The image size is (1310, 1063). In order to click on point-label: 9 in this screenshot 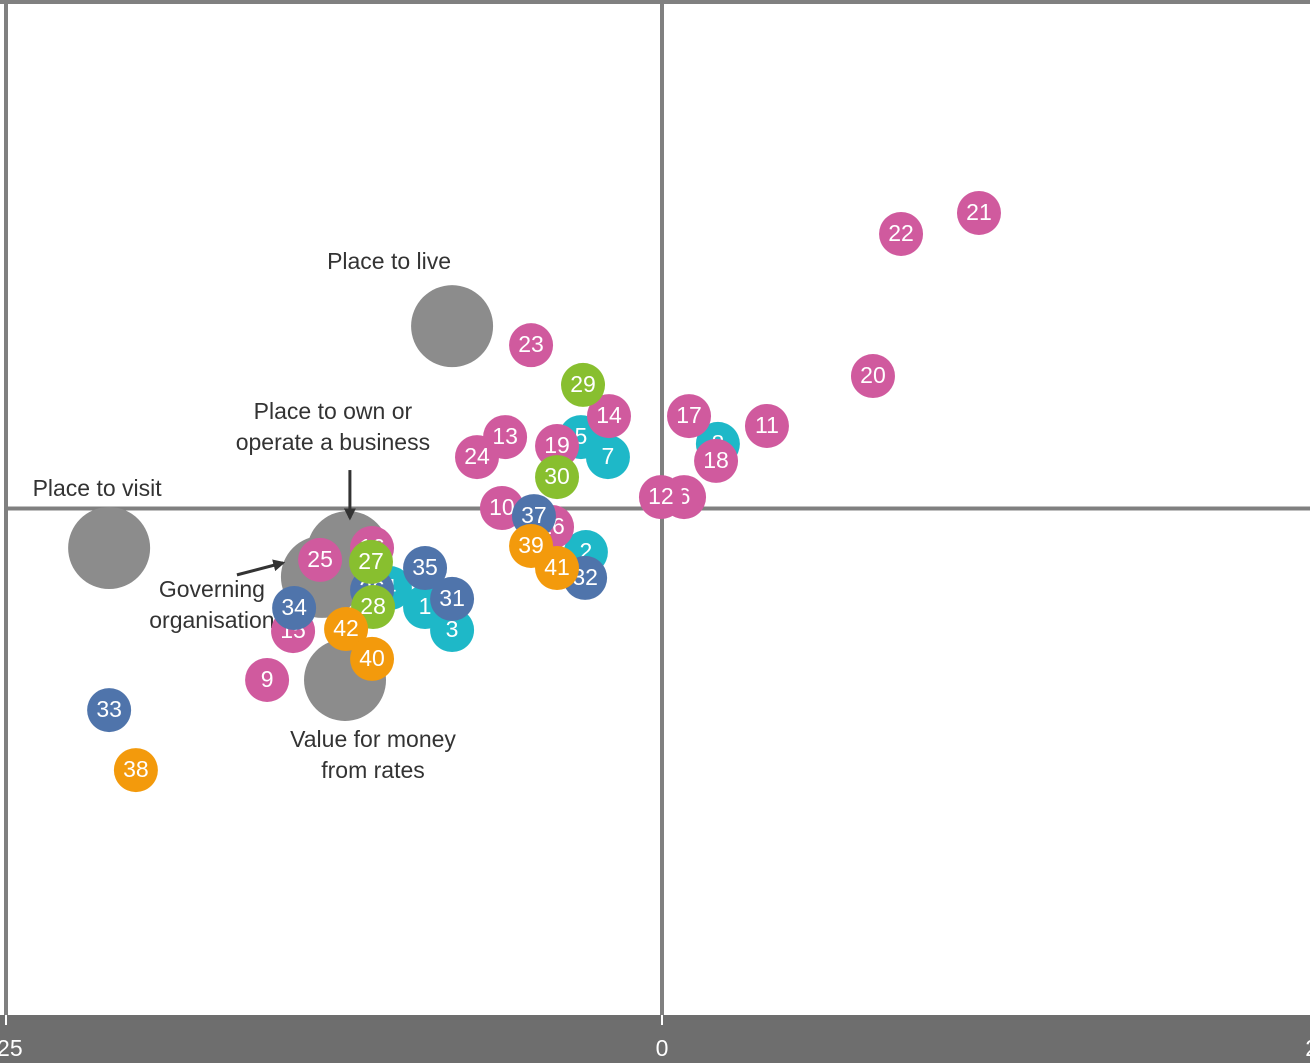, I will do `click(267, 679)`.